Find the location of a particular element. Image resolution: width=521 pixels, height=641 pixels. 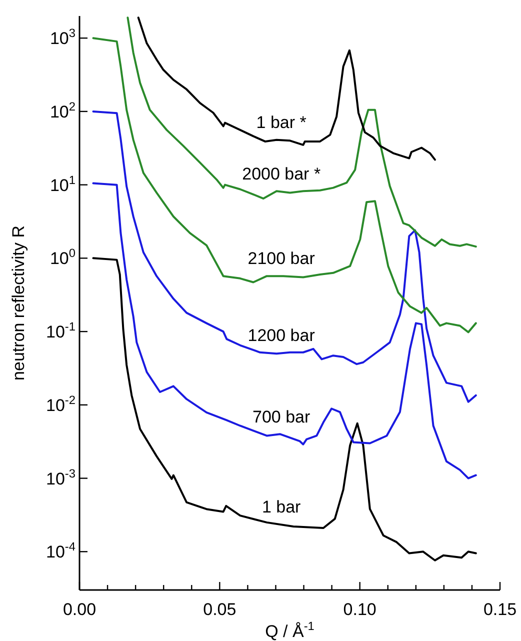

y-tick-label: 10$^{2}$ is located at coordinates (63, 110).